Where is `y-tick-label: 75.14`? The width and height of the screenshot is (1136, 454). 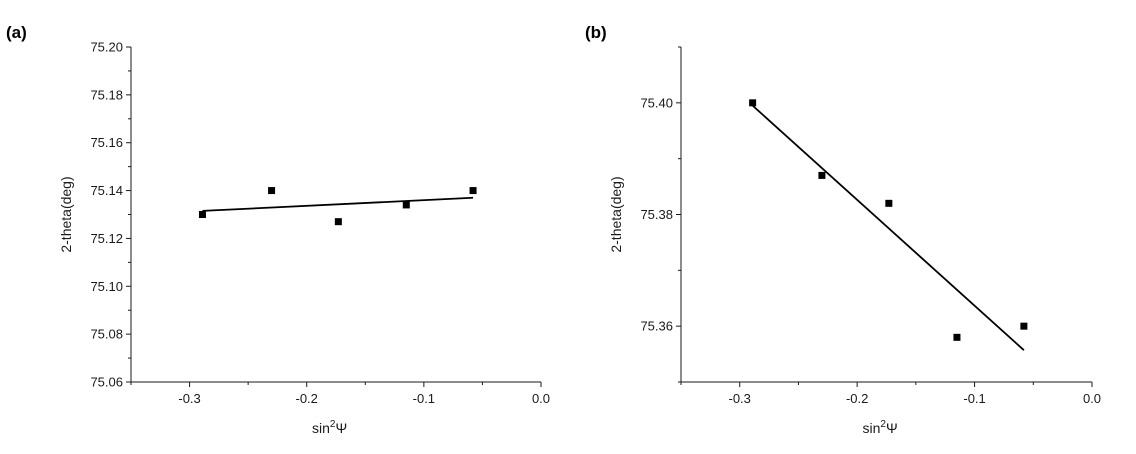 y-tick-label: 75.14 is located at coordinates (106, 190).